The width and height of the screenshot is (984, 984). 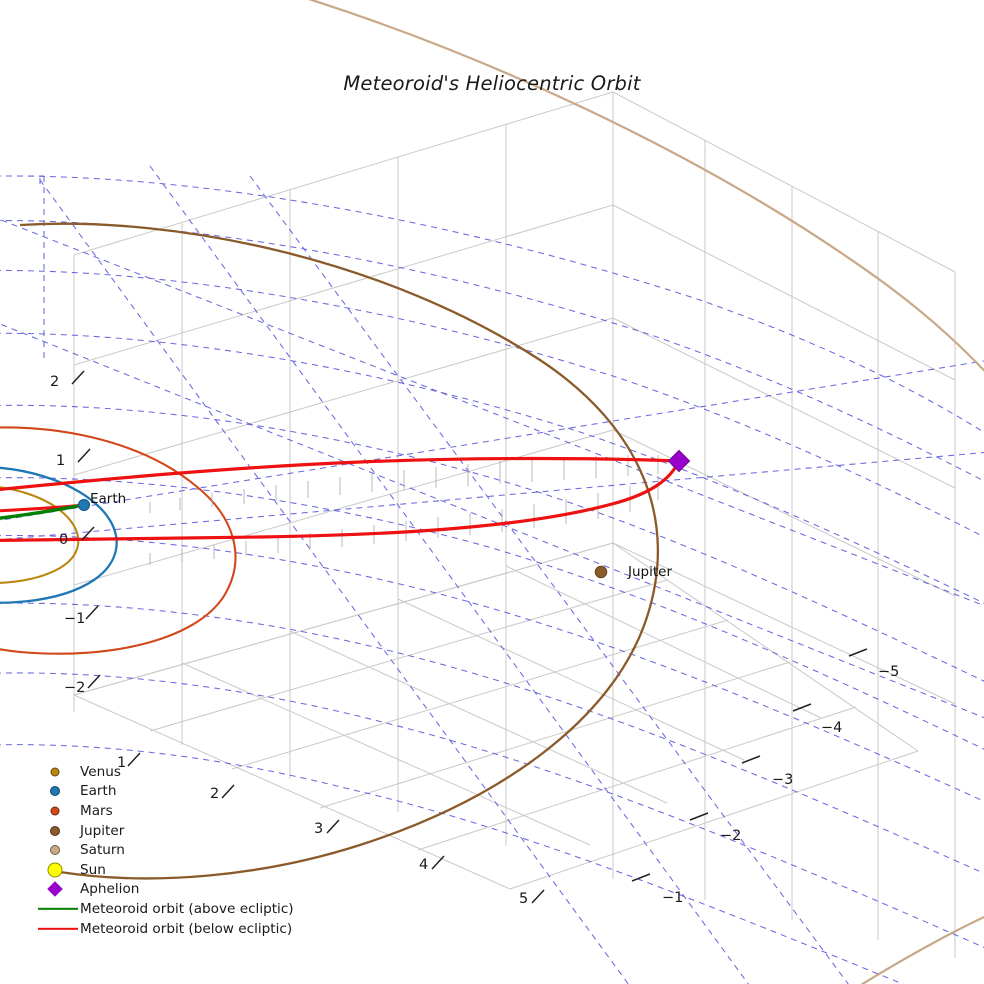 I want to click on legend-item-meteoroid-orbit-above-ecliptic: Meteoroid orbit (above ecliptic), so click(x=166, y=909).